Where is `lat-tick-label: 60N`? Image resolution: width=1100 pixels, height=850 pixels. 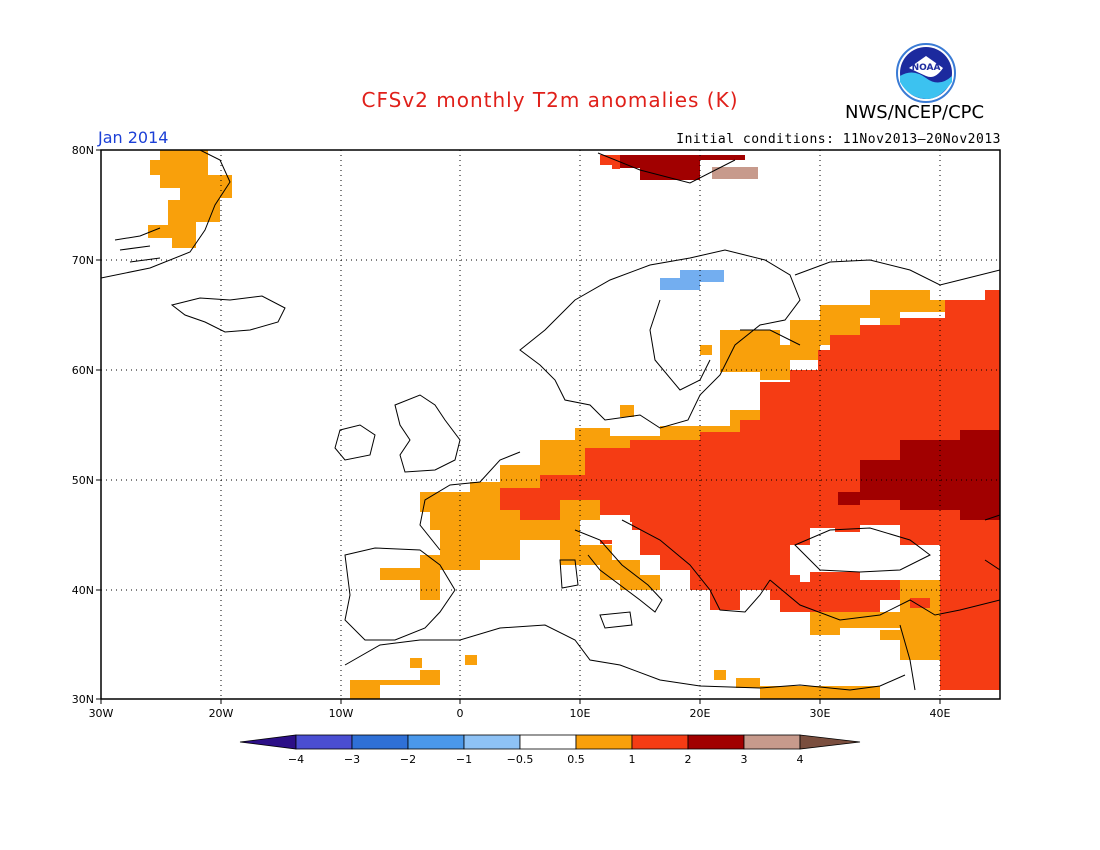 lat-tick-label: 60N is located at coordinates (83, 370).